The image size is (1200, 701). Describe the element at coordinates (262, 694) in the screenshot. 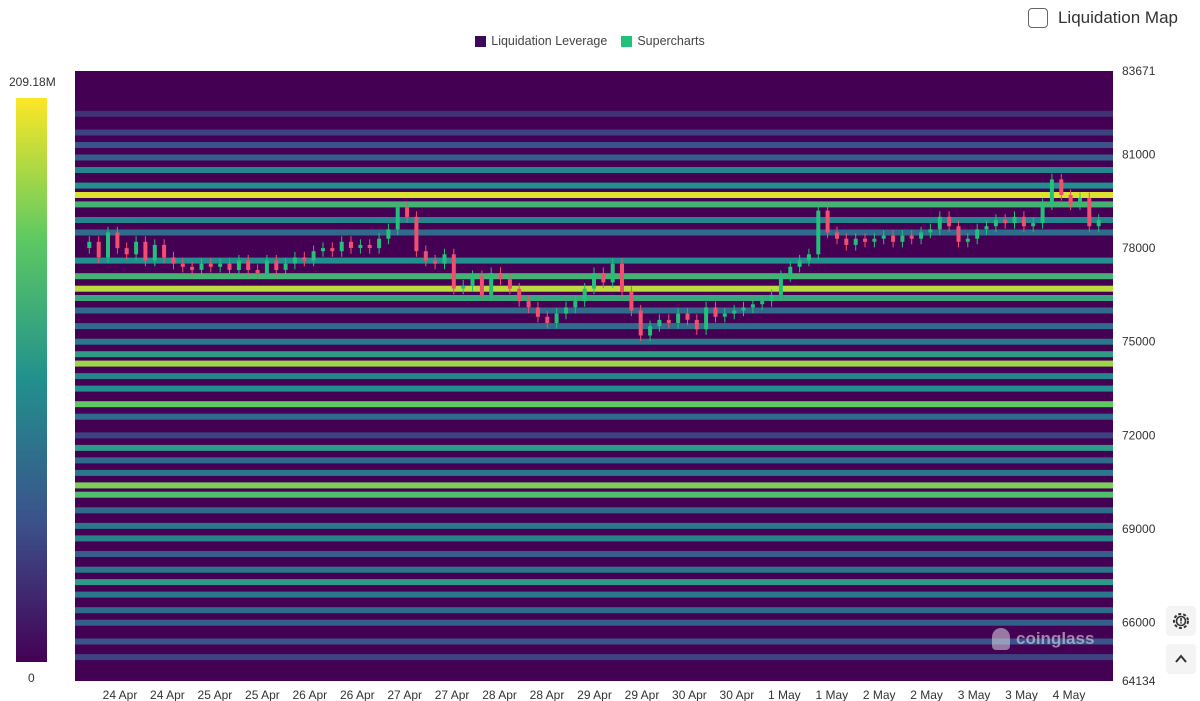

I see `x-tick-label: 25 Apr` at that location.